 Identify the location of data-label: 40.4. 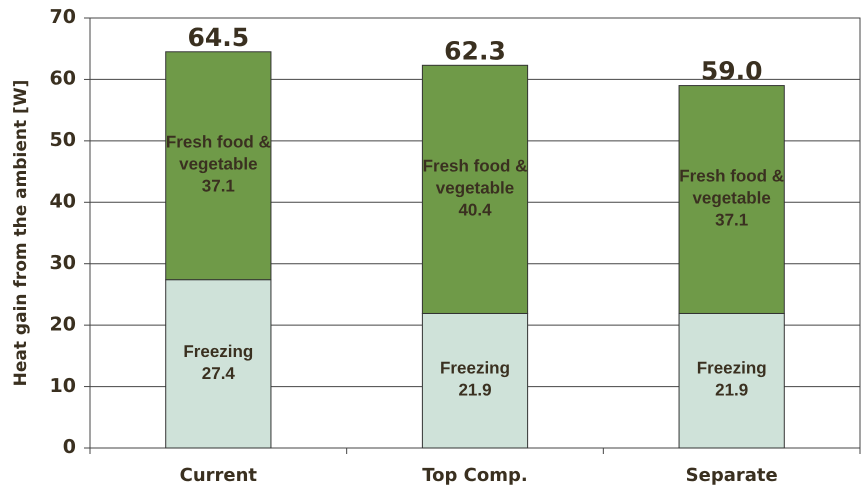
(475, 210).